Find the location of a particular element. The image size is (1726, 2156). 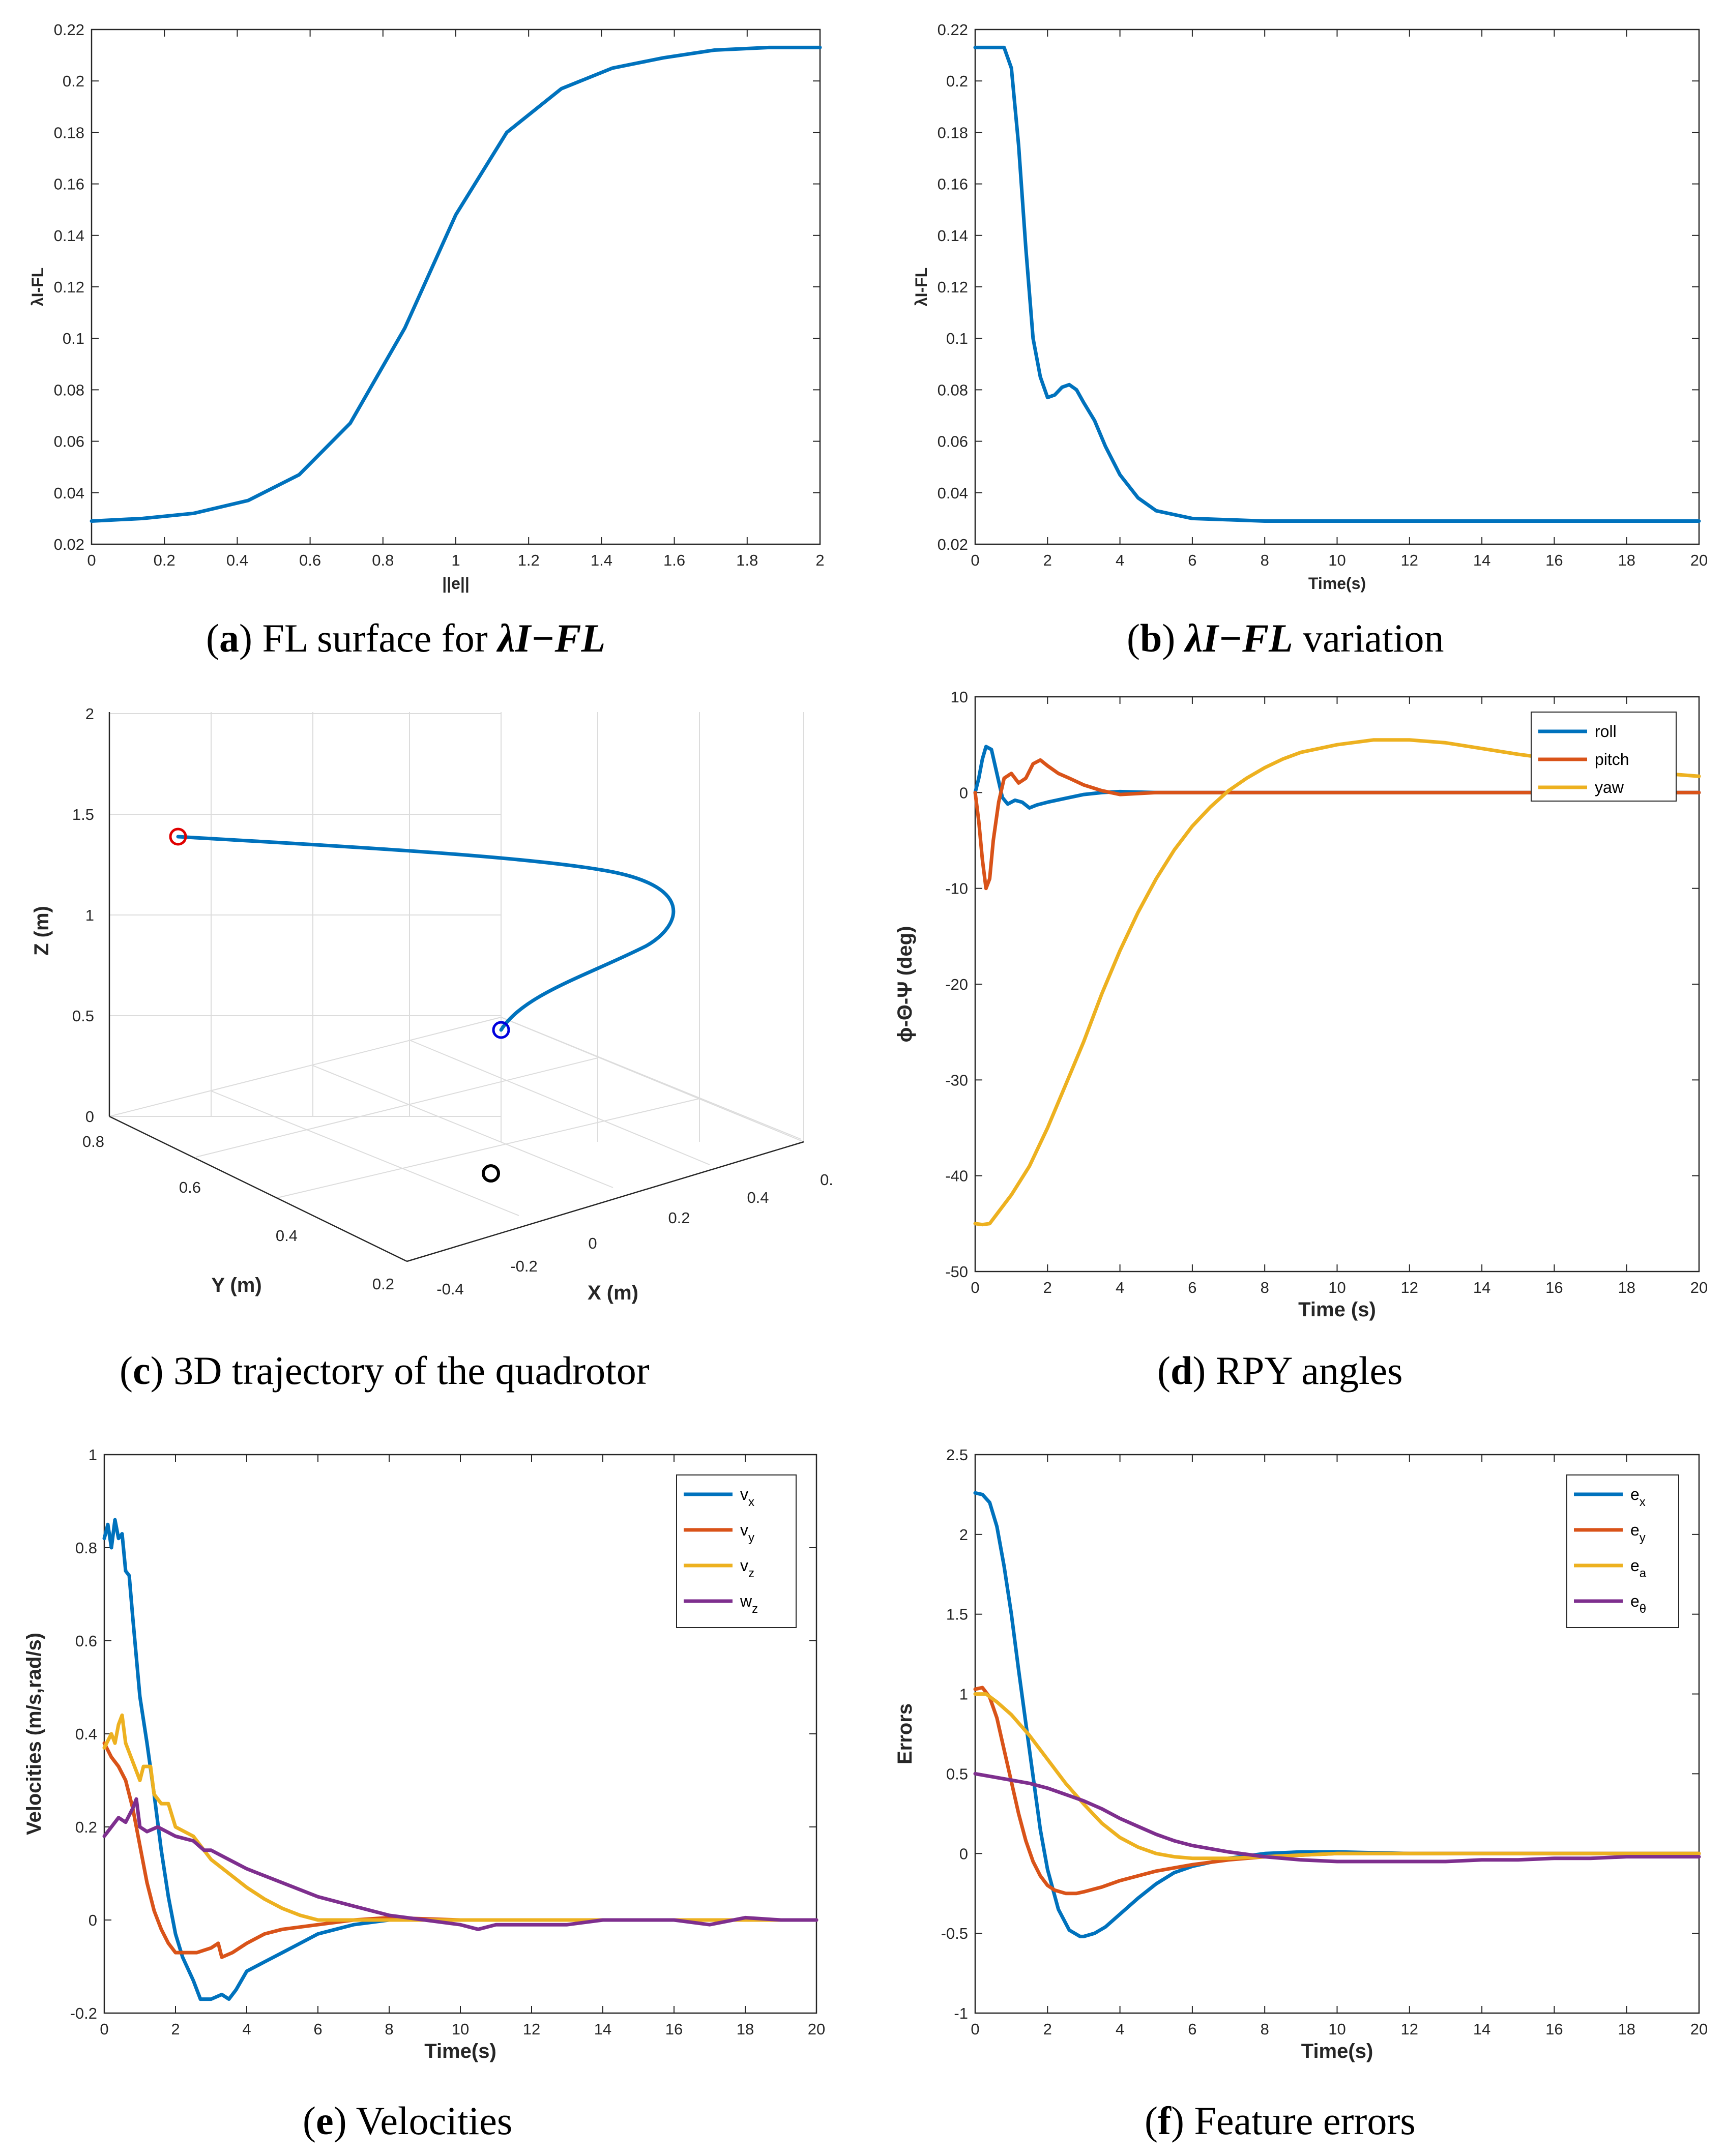

y-tick-label: 0.22 is located at coordinates (69, 30).